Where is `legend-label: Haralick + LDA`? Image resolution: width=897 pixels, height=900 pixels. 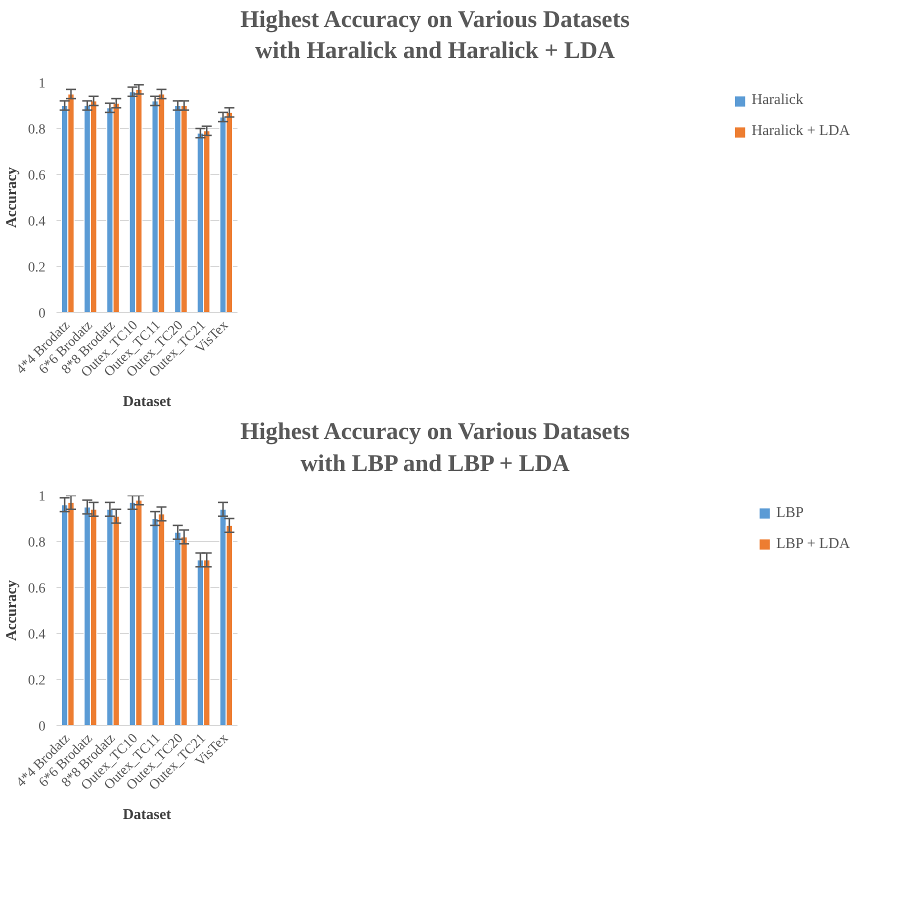
legend-label: Haralick + LDA is located at coordinates (801, 131).